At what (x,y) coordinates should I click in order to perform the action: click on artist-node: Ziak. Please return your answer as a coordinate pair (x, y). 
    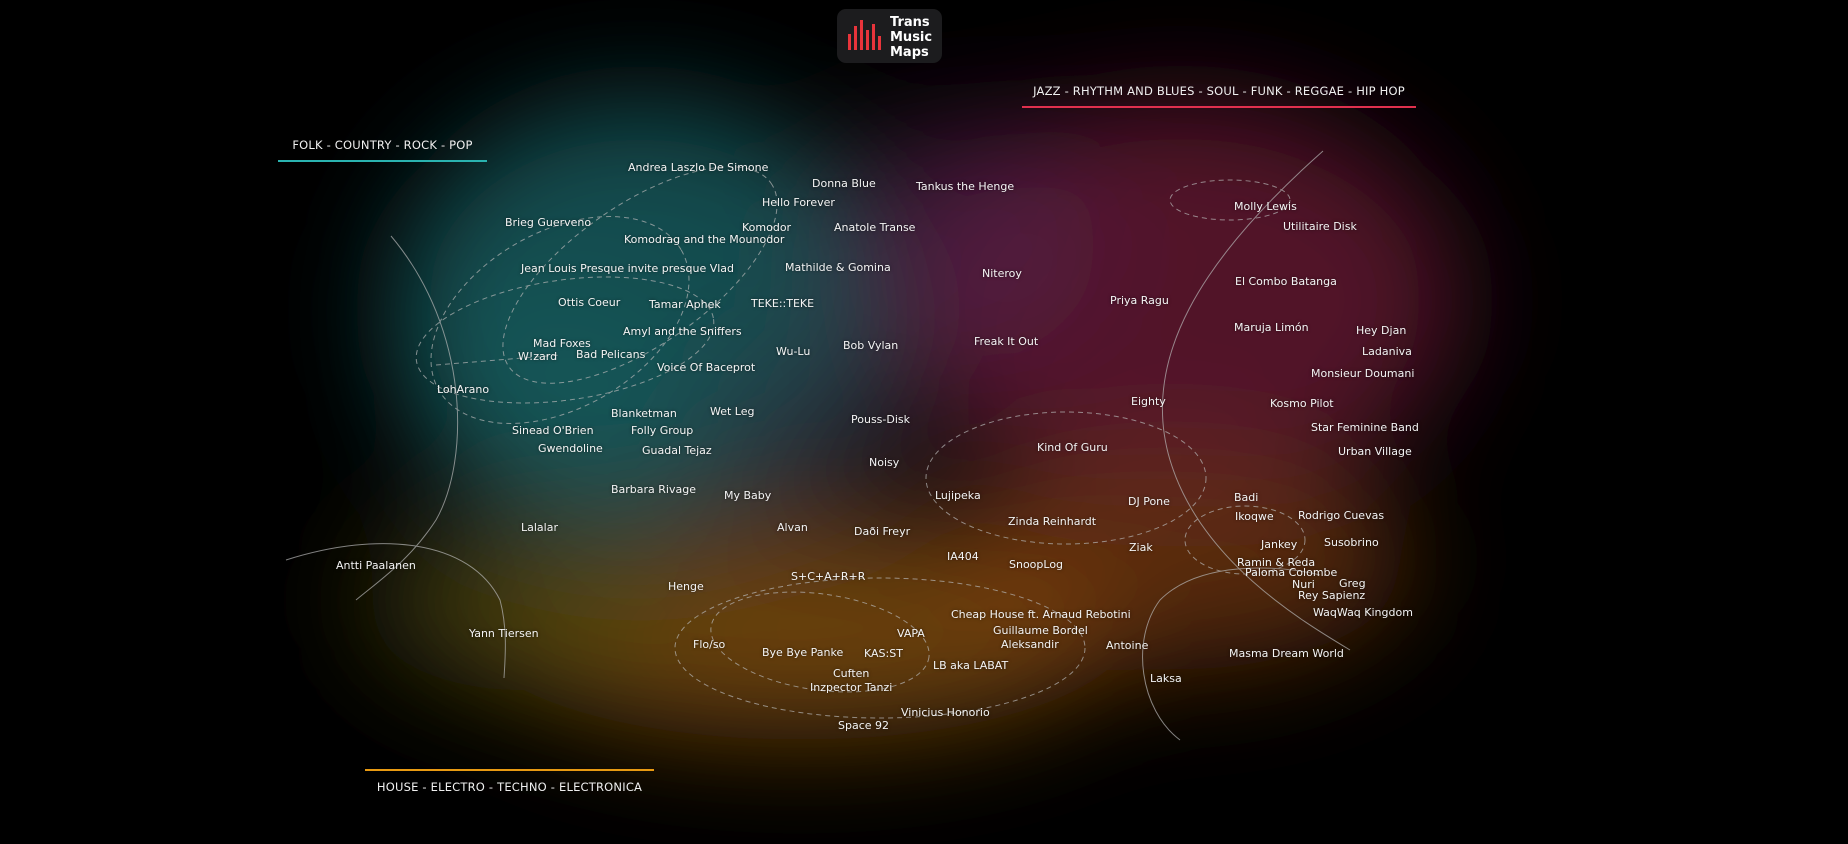
    Looking at the image, I should click on (1141, 547).